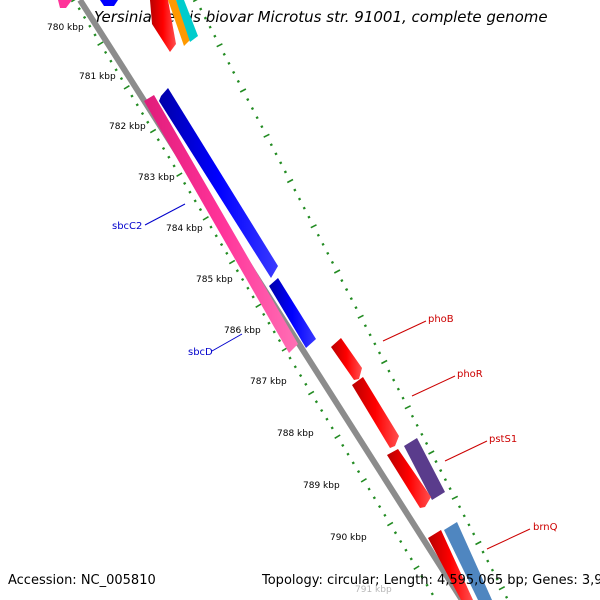  I want to click on gene-arrow-top-red, so click(163, 26).